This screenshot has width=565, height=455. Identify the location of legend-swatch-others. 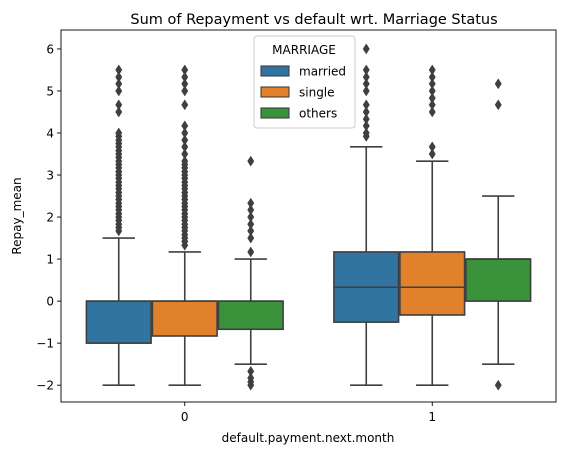
(275, 113).